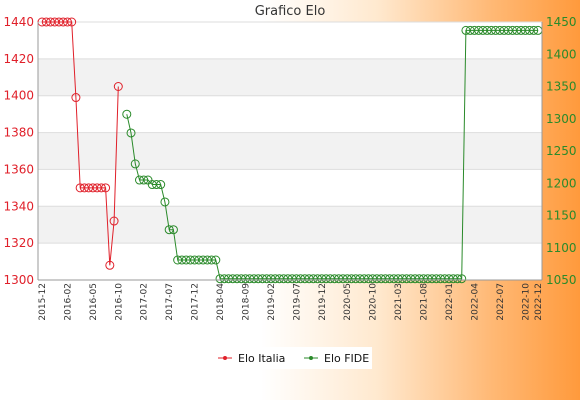 This screenshot has width=580, height=400. Describe the element at coordinates (18, 22) in the screenshot. I see `y-left-tick-label: 1440` at that location.